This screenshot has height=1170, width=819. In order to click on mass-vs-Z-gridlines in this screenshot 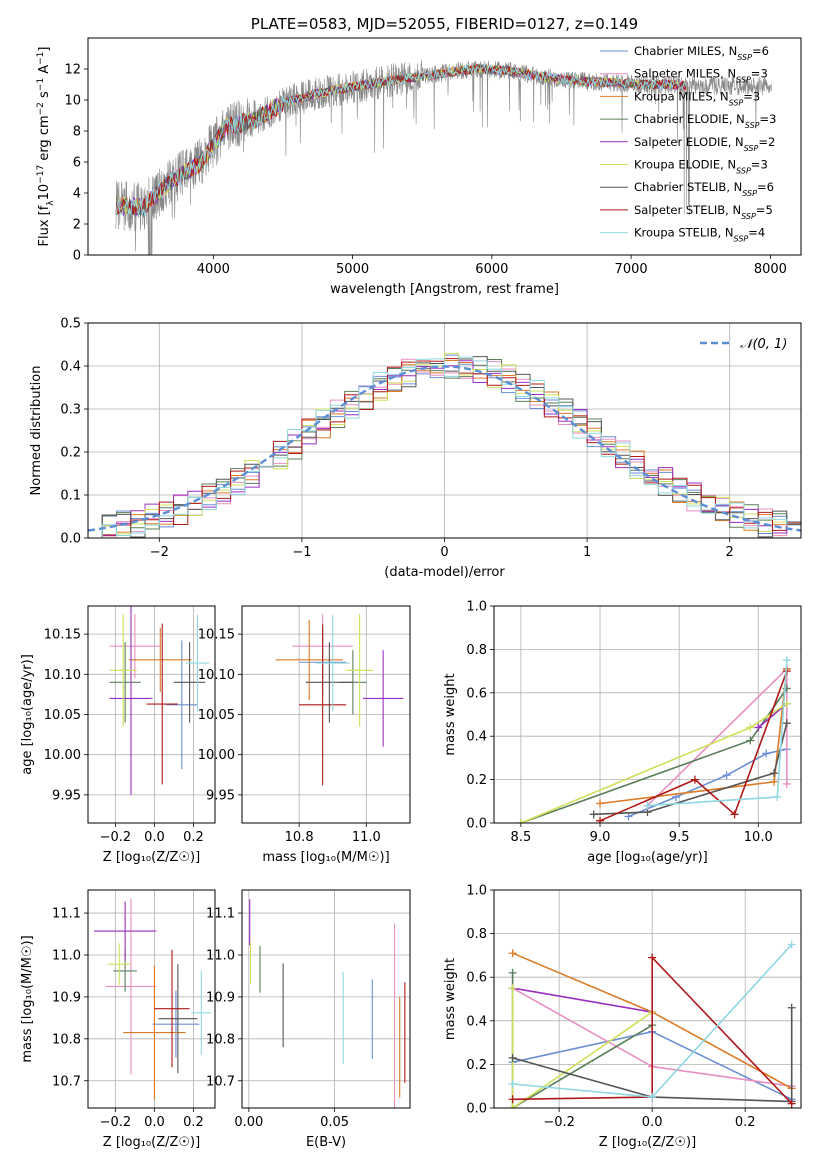, I will do `click(151, 999)`.